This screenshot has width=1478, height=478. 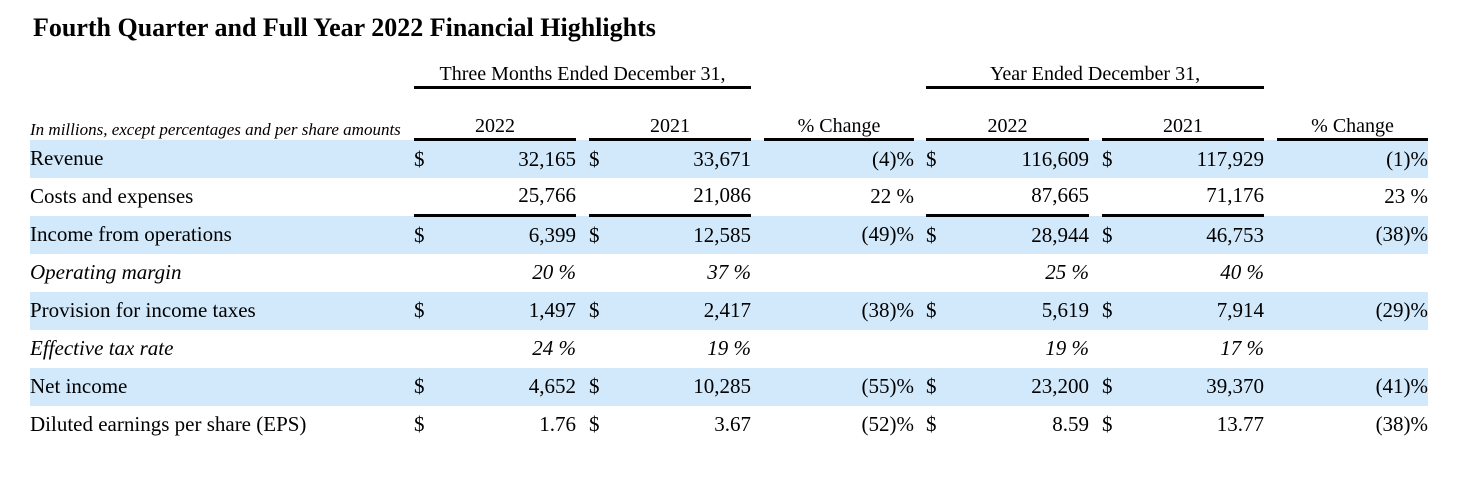 What do you see at coordinates (1240, 424) in the screenshot?
I see `value-cell-y-2021: 13.77` at bounding box center [1240, 424].